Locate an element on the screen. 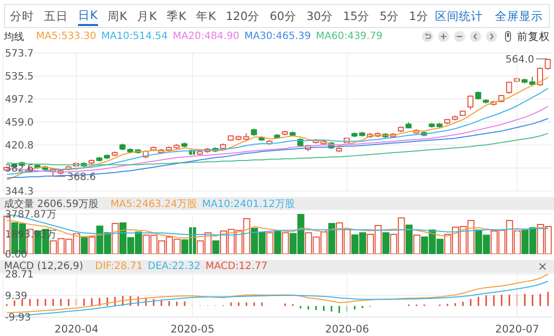  y-tick-label: 344.3 is located at coordinates (19, 192).